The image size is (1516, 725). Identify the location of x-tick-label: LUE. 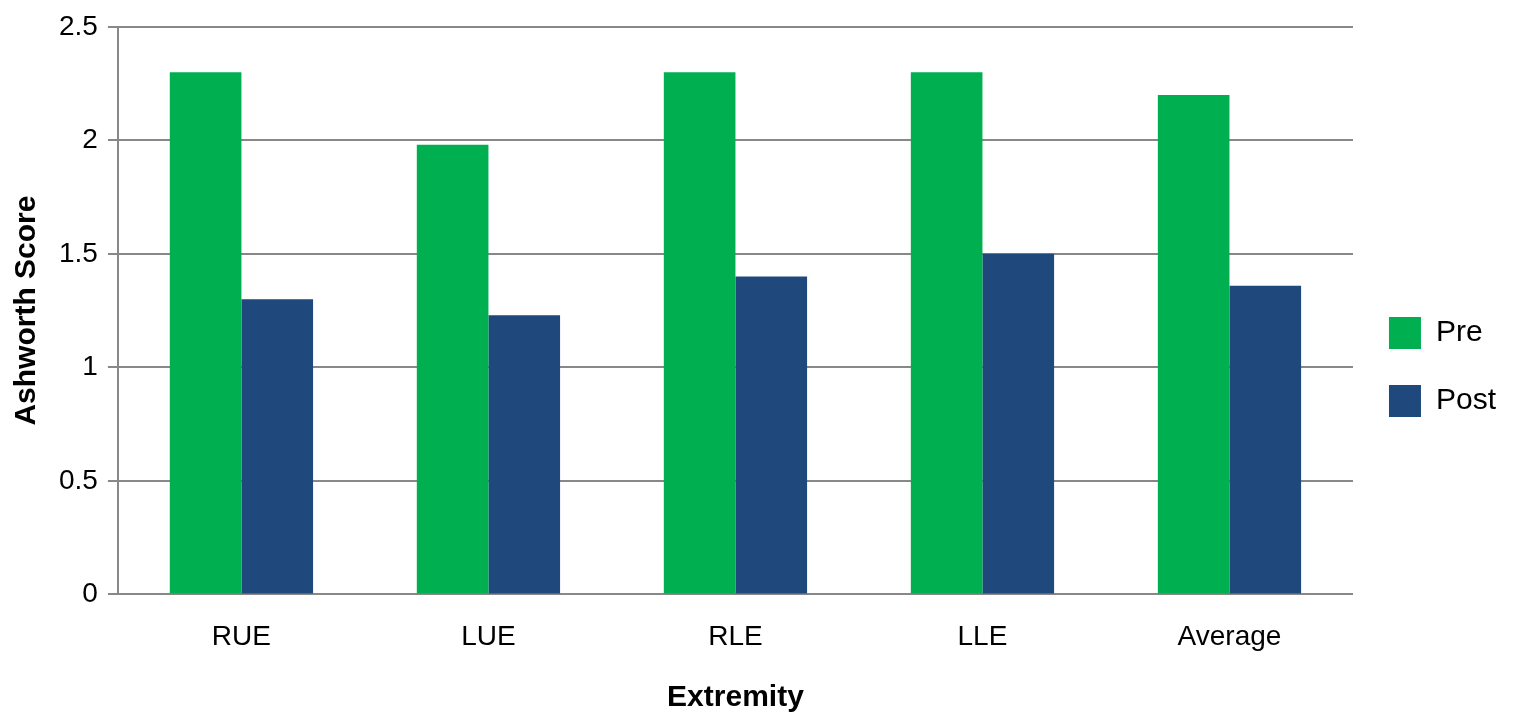
(488, 635).